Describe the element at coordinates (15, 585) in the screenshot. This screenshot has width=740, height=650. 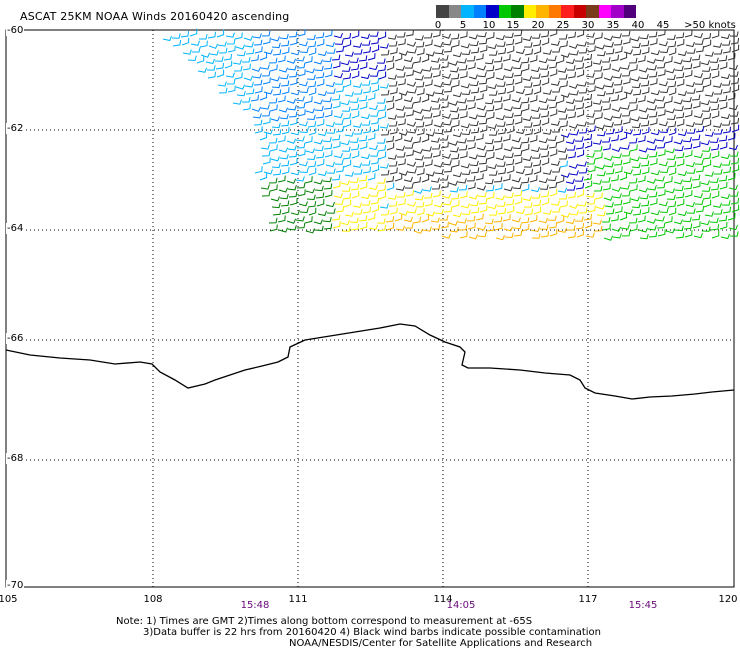
I see `lat-label: -70` at that location.